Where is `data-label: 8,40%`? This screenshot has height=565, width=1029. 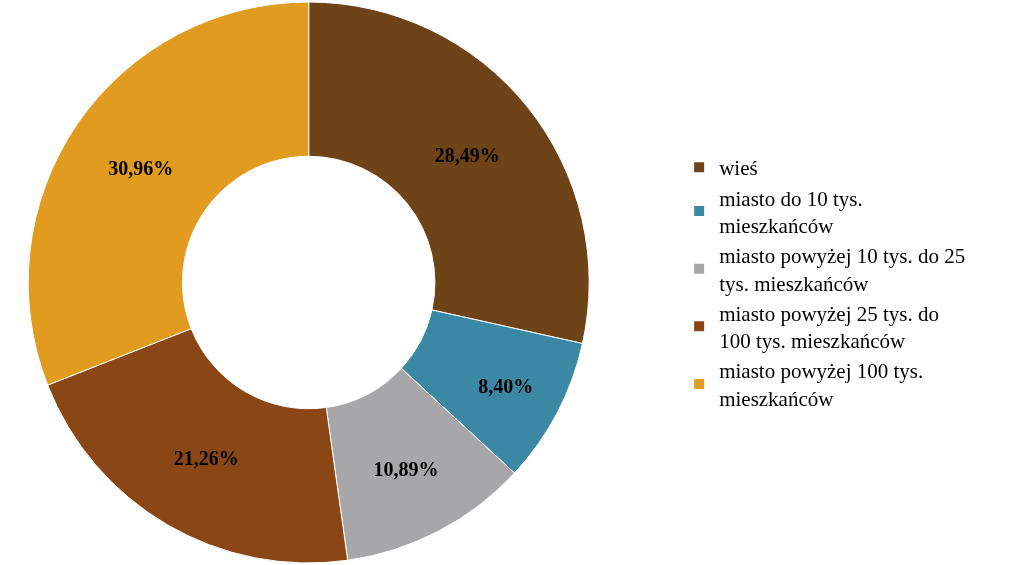 data-label: 8,40% is located at coordinates (506, 385).